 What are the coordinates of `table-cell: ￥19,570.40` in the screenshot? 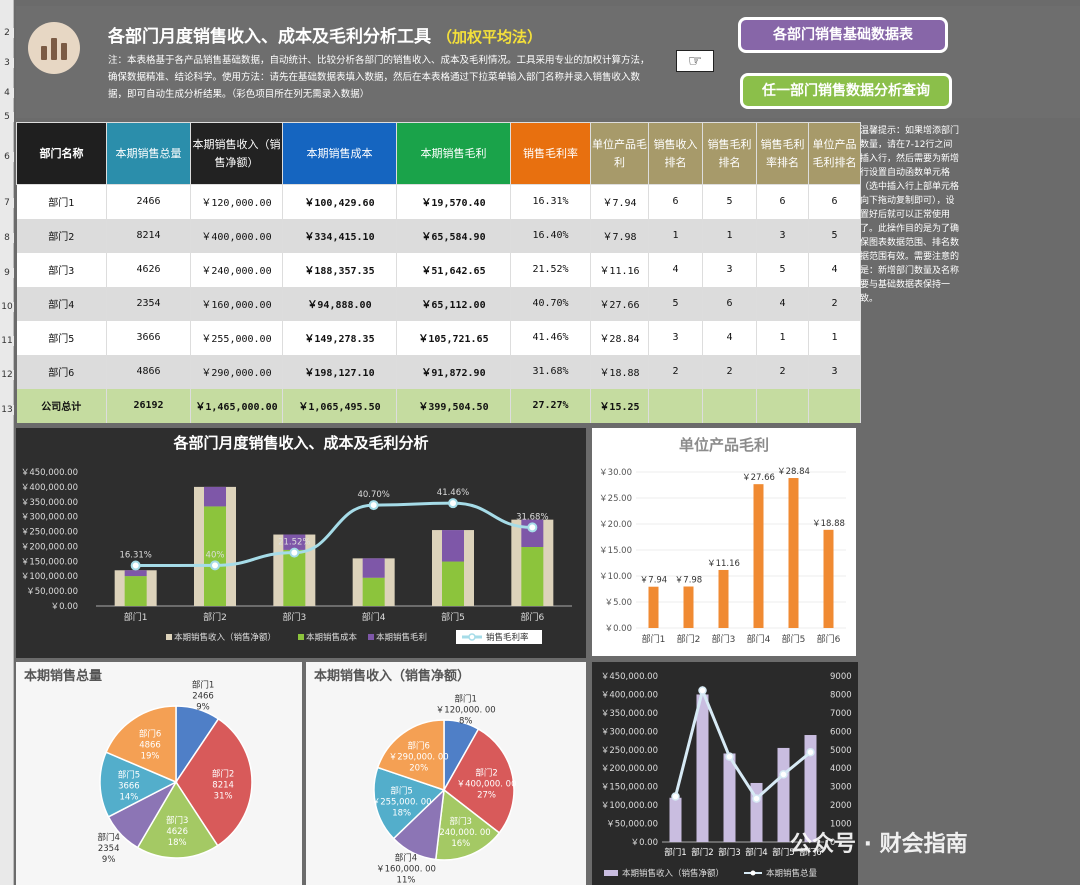 It's located at (453, 201).